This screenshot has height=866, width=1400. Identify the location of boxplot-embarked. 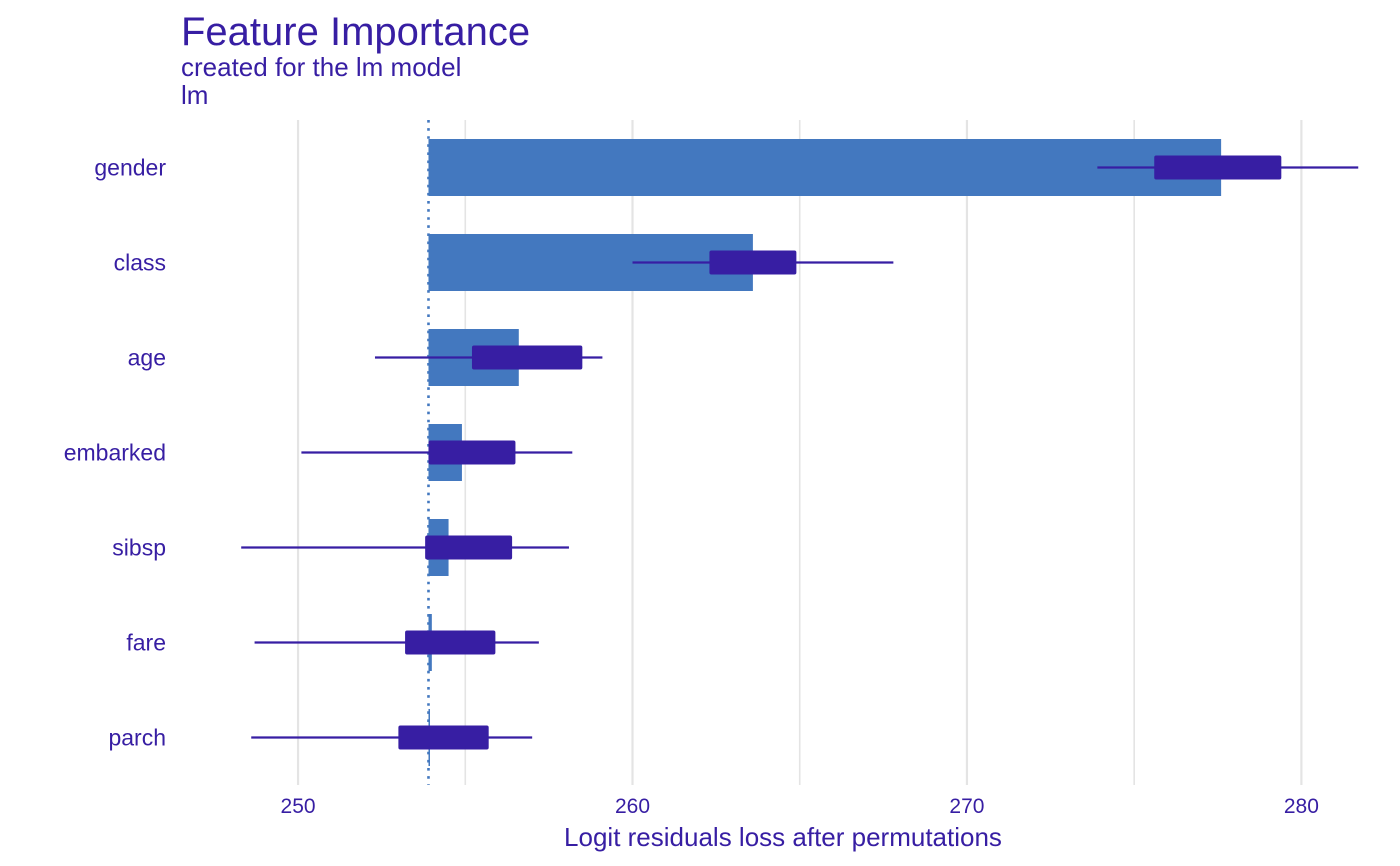
(437, 452).